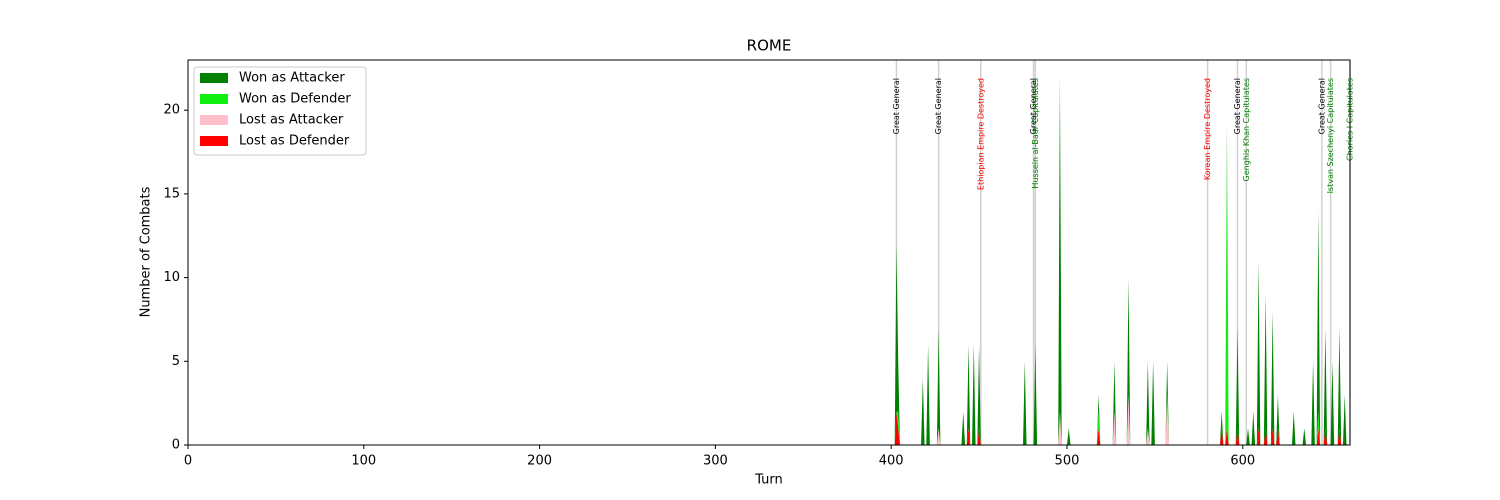  I want to click on x-tick-label: 600, so click(1242, 461).